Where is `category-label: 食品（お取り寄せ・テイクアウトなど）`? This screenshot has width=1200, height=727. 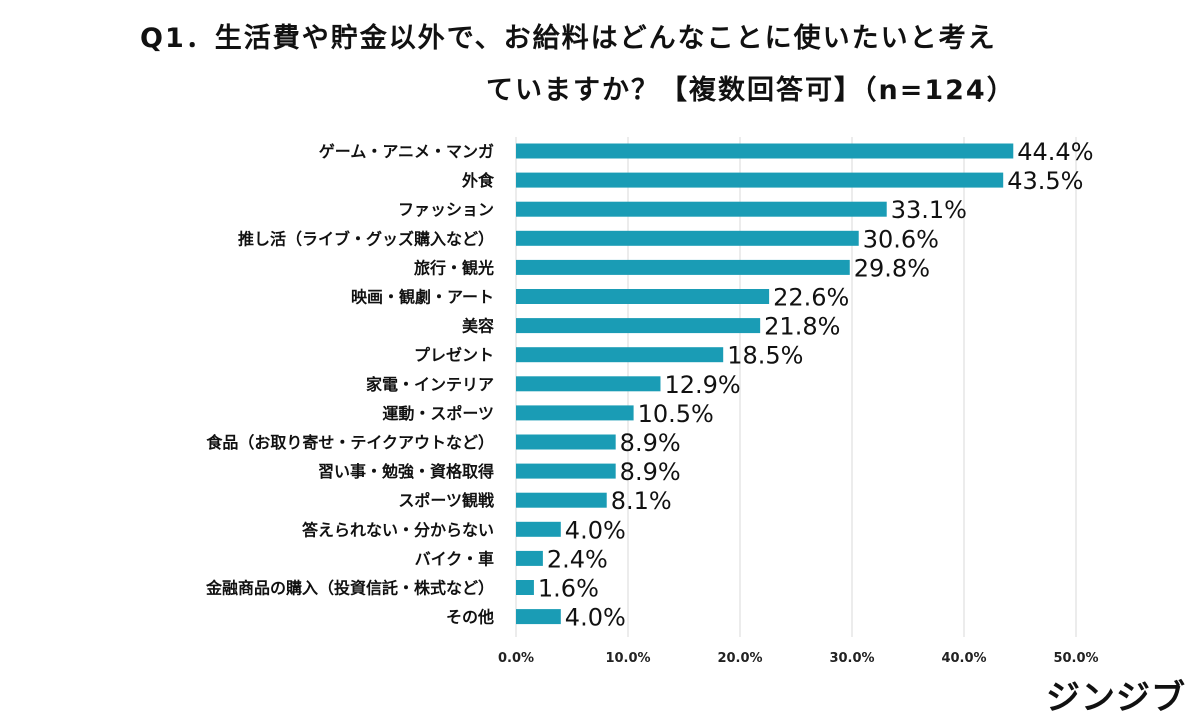
category-label: 食品（お取り寄せ・テイクアウトなど） is located at coordinates (349, 442).